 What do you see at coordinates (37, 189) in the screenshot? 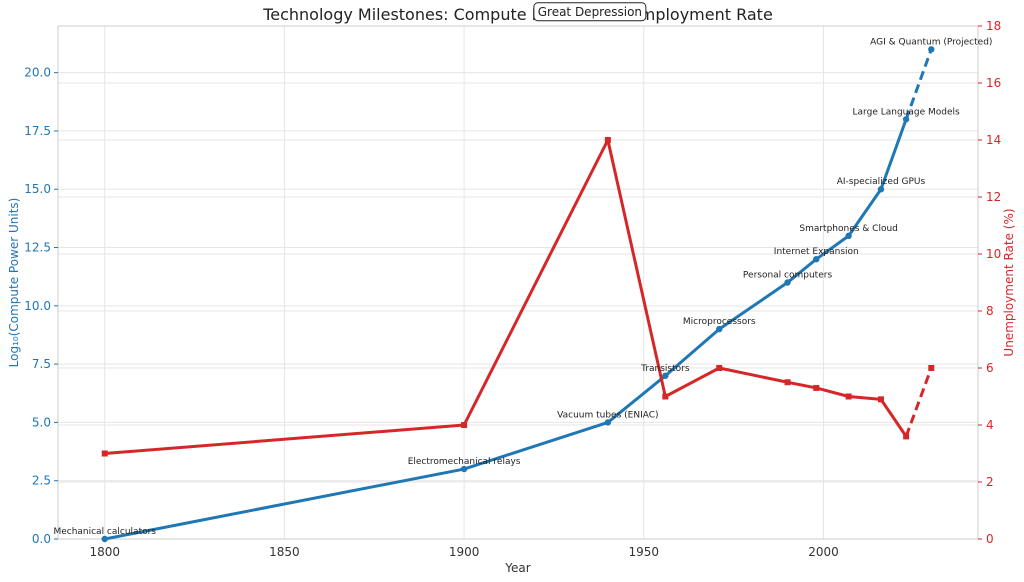
I see `y-left-tick-label: 15.0` at bounding box center [37, 189].